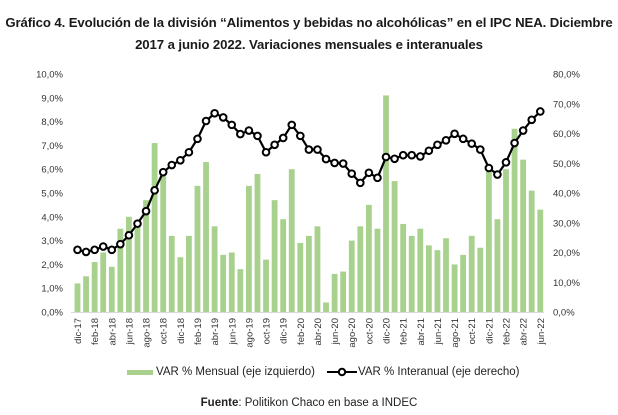  Describe the element at coordinates (164, 331) in the screenshot. I see `x-tick-label: oct-18` at that location.